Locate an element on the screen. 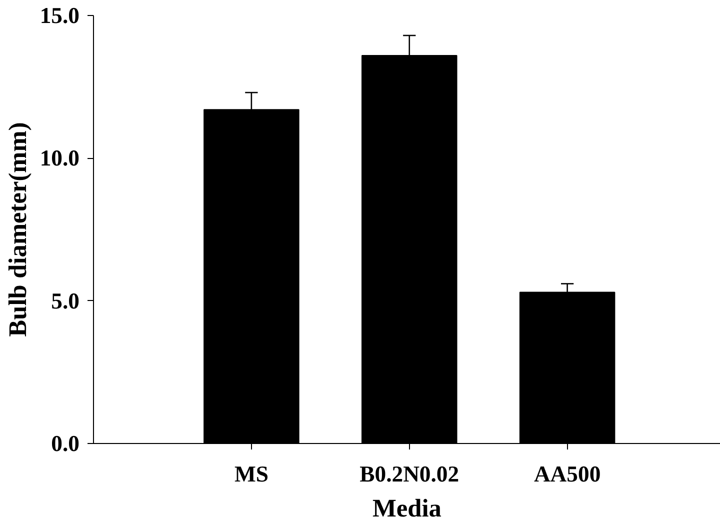  x-axis-title: Media is located at coordinates (407, 508).